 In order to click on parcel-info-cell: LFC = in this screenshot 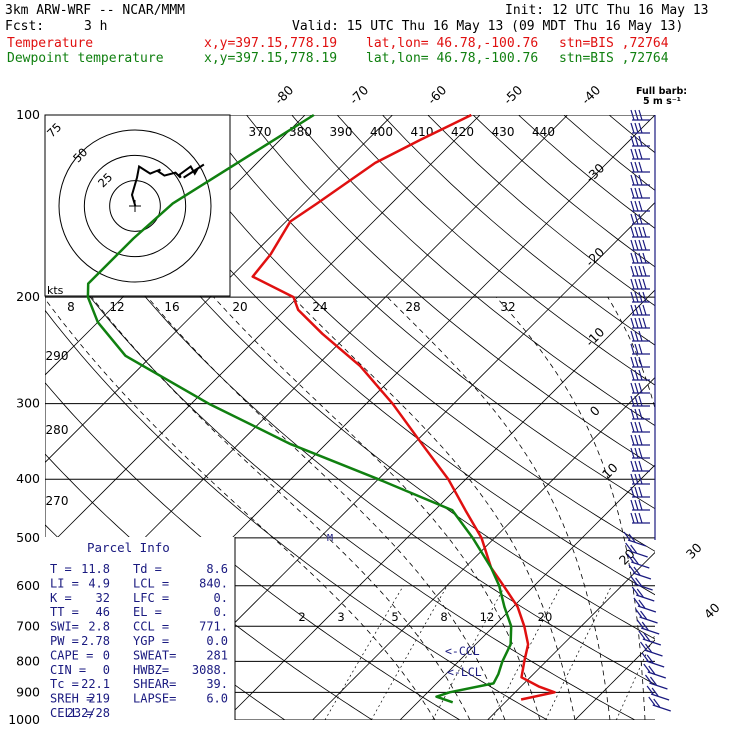, I will do `click(151, 598)`.